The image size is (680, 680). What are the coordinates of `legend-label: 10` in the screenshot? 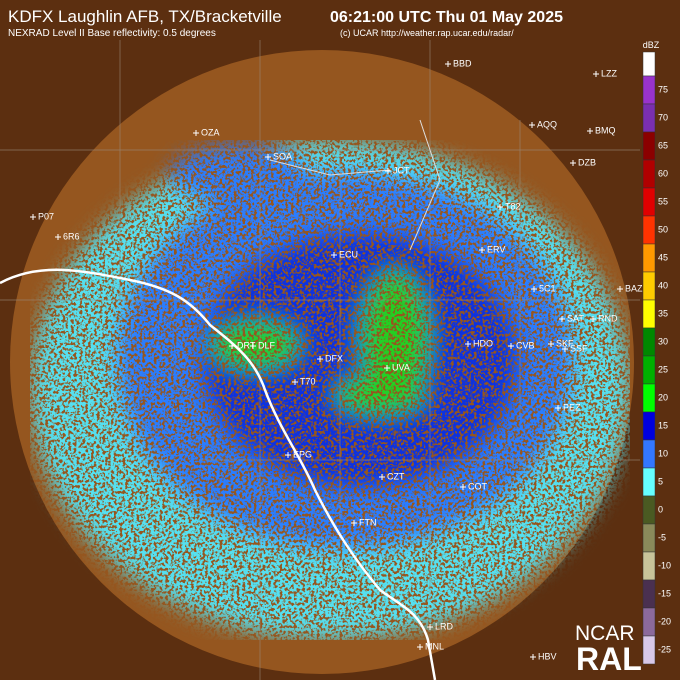 It's located at (663, 453).